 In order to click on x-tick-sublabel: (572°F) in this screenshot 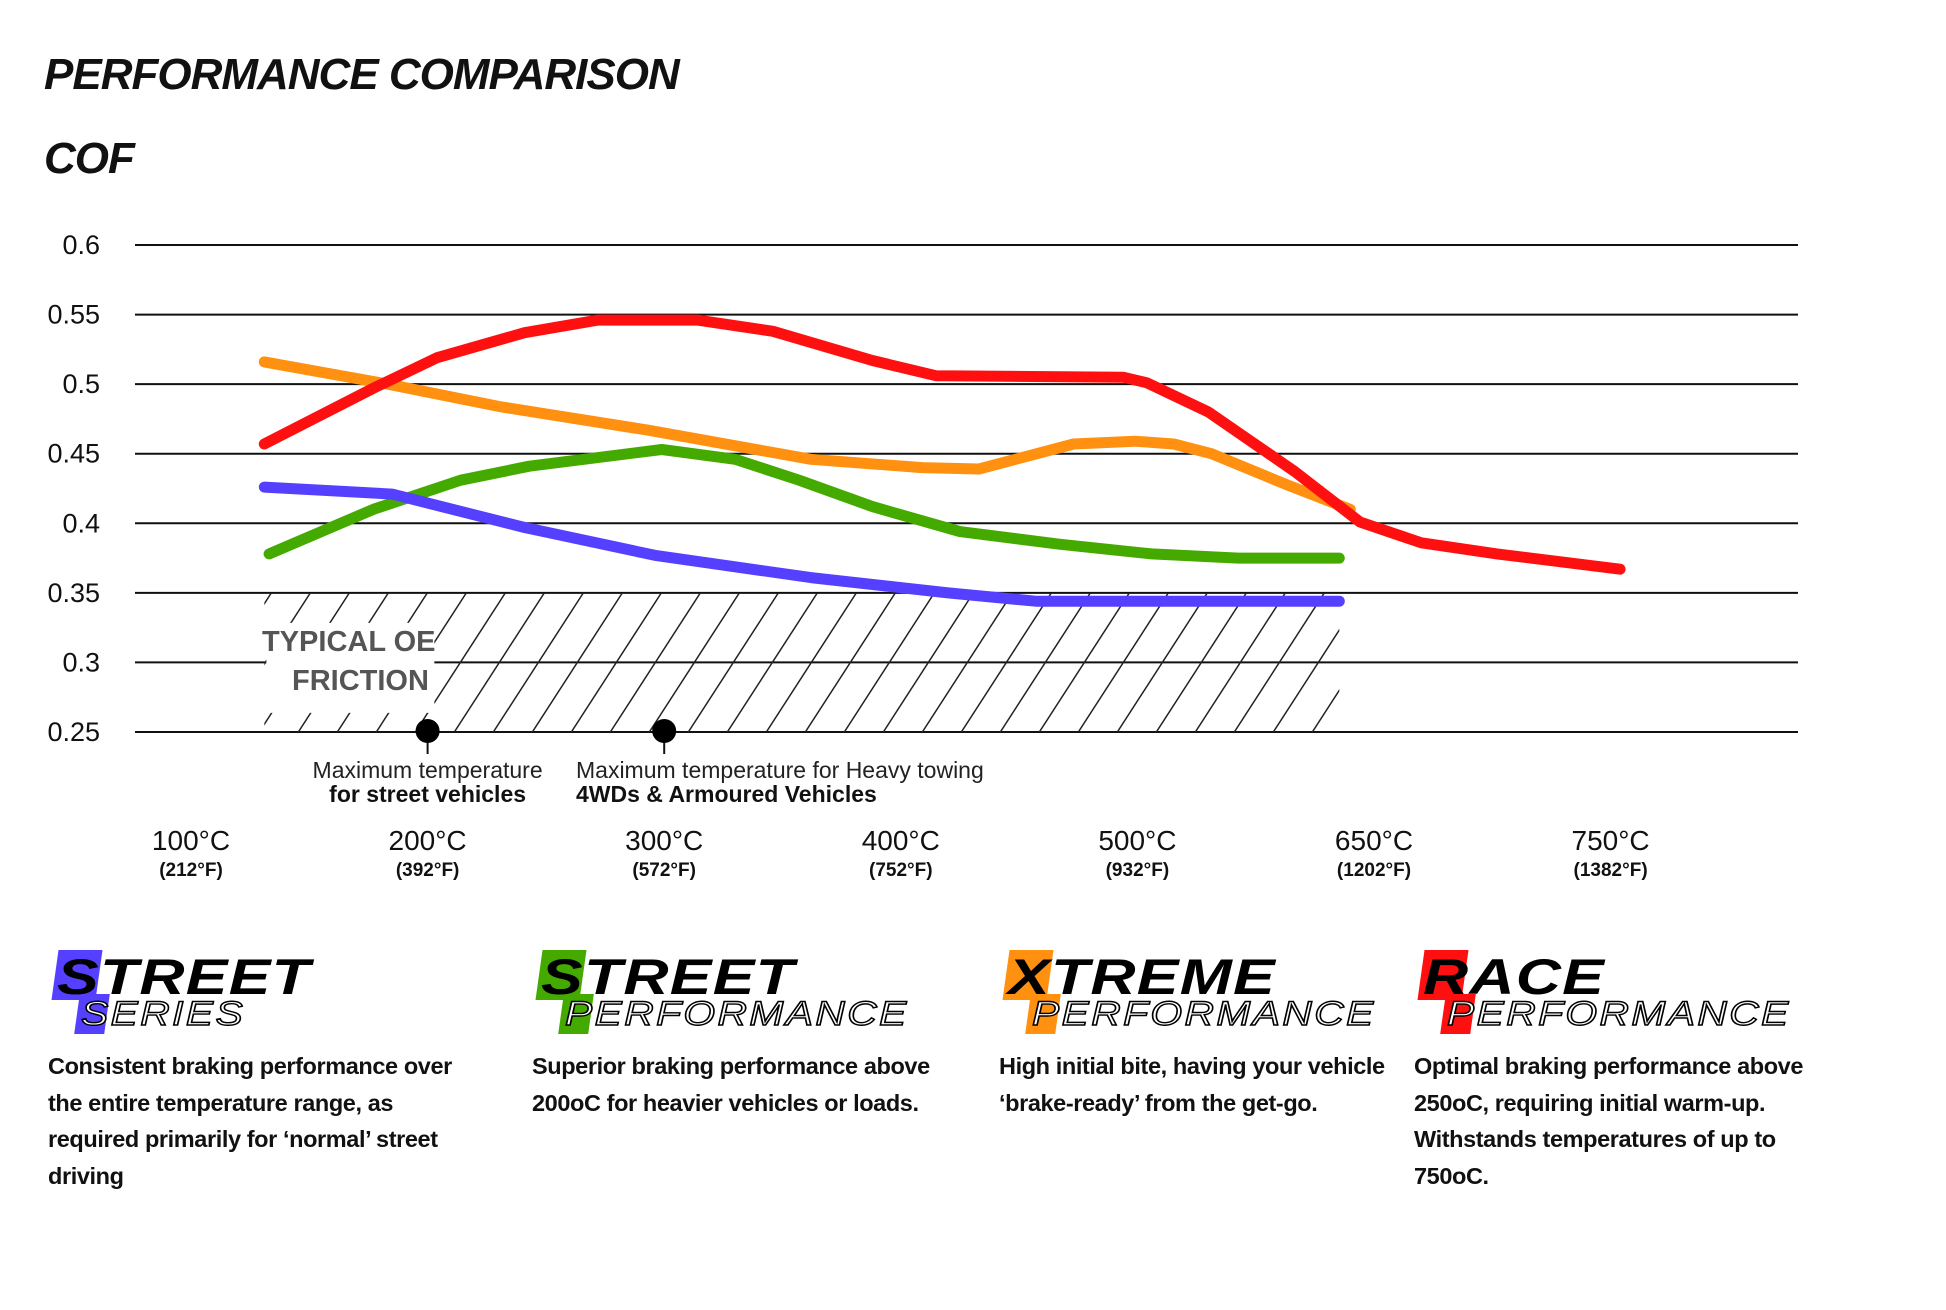, I will do `click(664, 870)`.